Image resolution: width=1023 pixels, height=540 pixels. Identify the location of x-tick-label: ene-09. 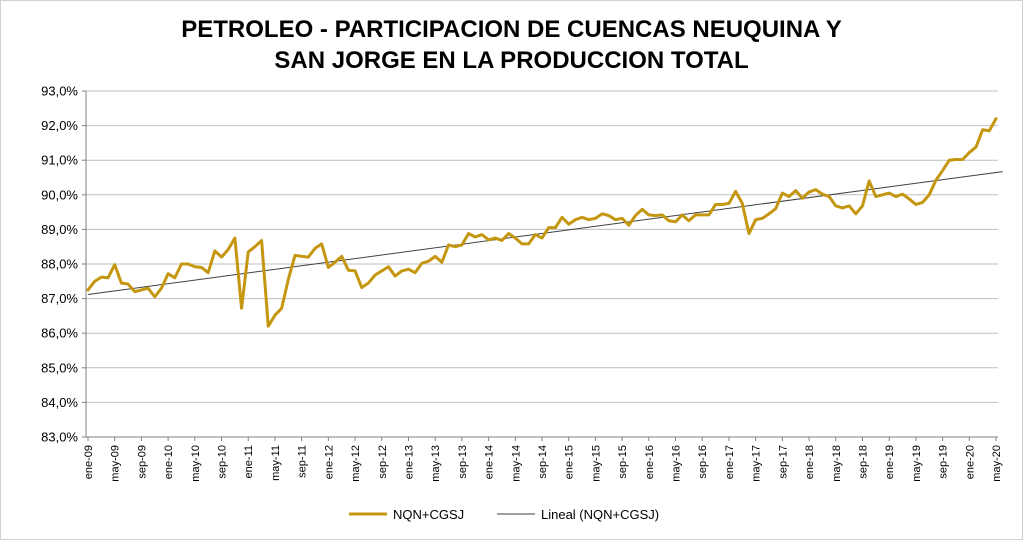
(89, 462).